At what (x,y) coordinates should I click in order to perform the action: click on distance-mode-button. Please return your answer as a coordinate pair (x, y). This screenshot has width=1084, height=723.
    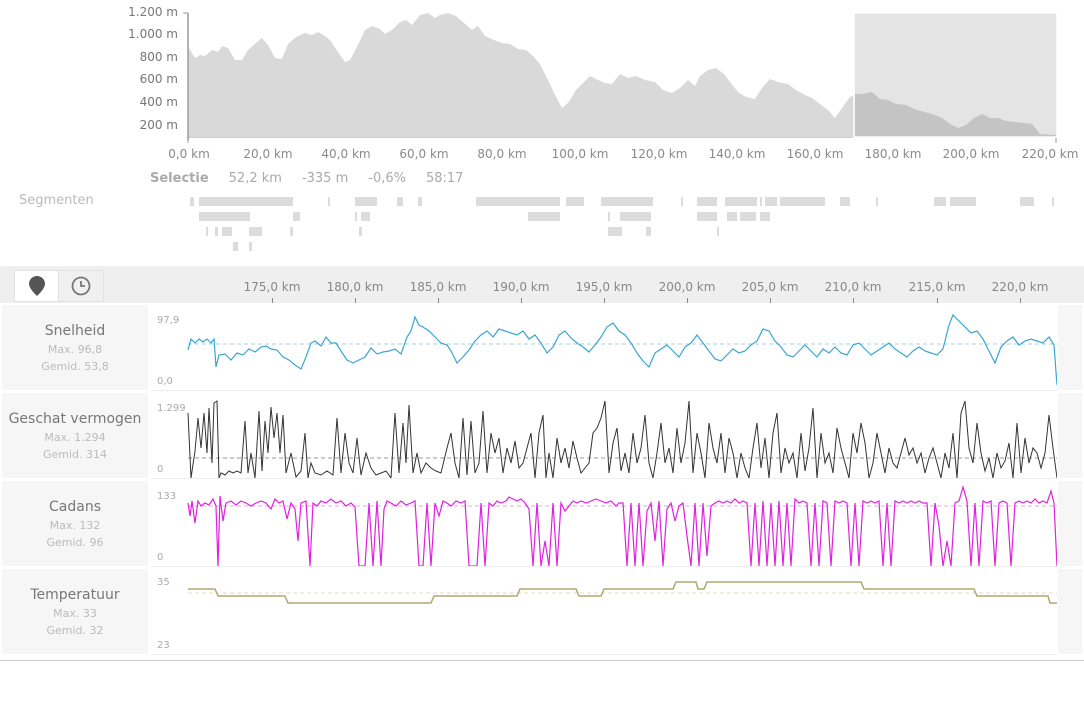
    Looking at the image, I should click on (37, 286).